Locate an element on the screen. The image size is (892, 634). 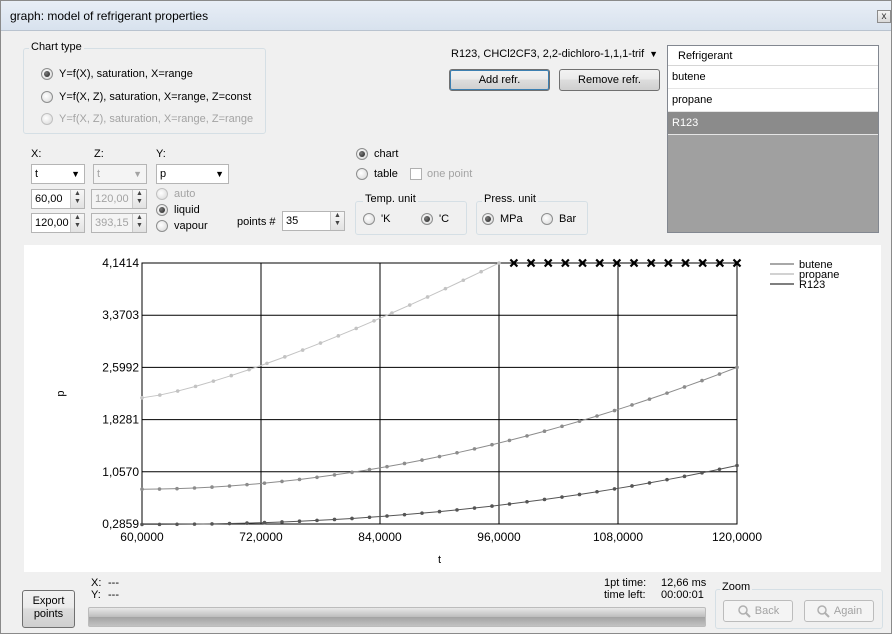
press-unit-mpa-radio: MPa is located at coordinates (502, 219).